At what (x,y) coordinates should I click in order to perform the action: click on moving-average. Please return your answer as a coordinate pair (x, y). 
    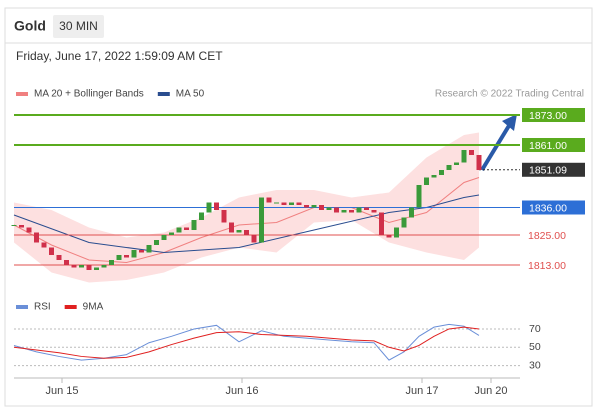
    Looking at the image, I should click on (246, 224).